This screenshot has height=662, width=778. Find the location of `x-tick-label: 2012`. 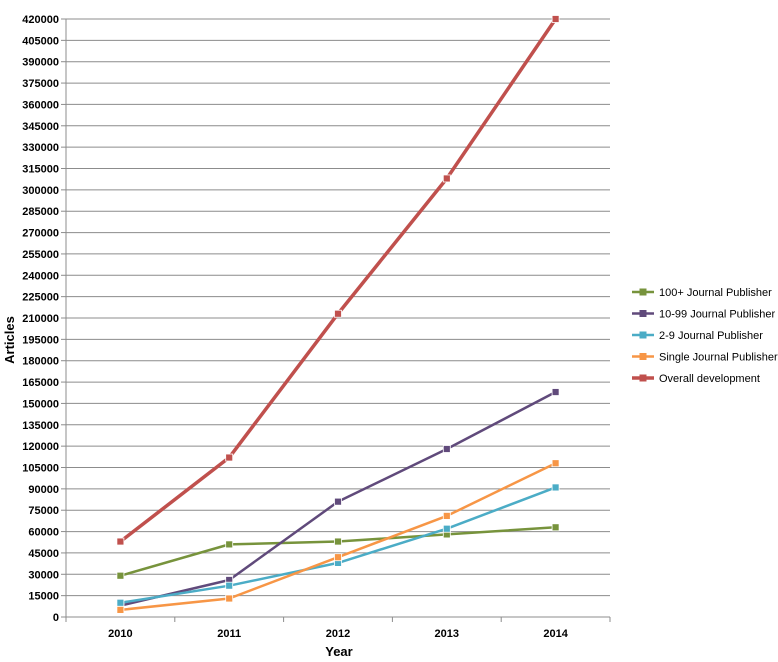

x-tick-label: 2012 is located at coordinates (338, 634).